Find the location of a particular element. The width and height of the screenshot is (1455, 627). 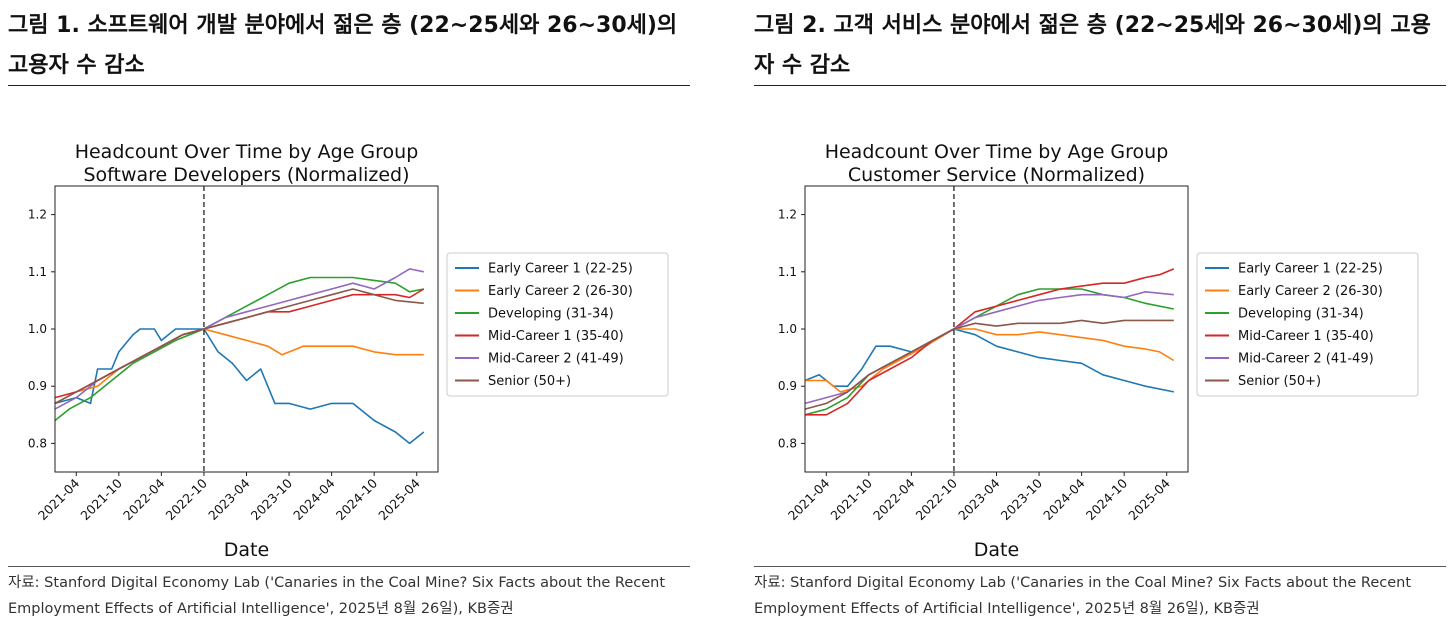

chart-subtitle: Customer Service (Normalized) is located at coordinates (996, 175).